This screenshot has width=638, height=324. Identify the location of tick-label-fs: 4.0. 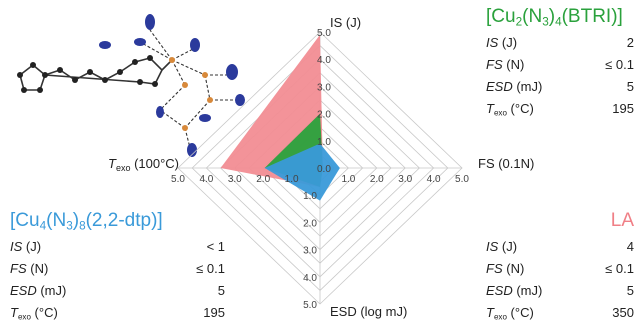
(434, 179).